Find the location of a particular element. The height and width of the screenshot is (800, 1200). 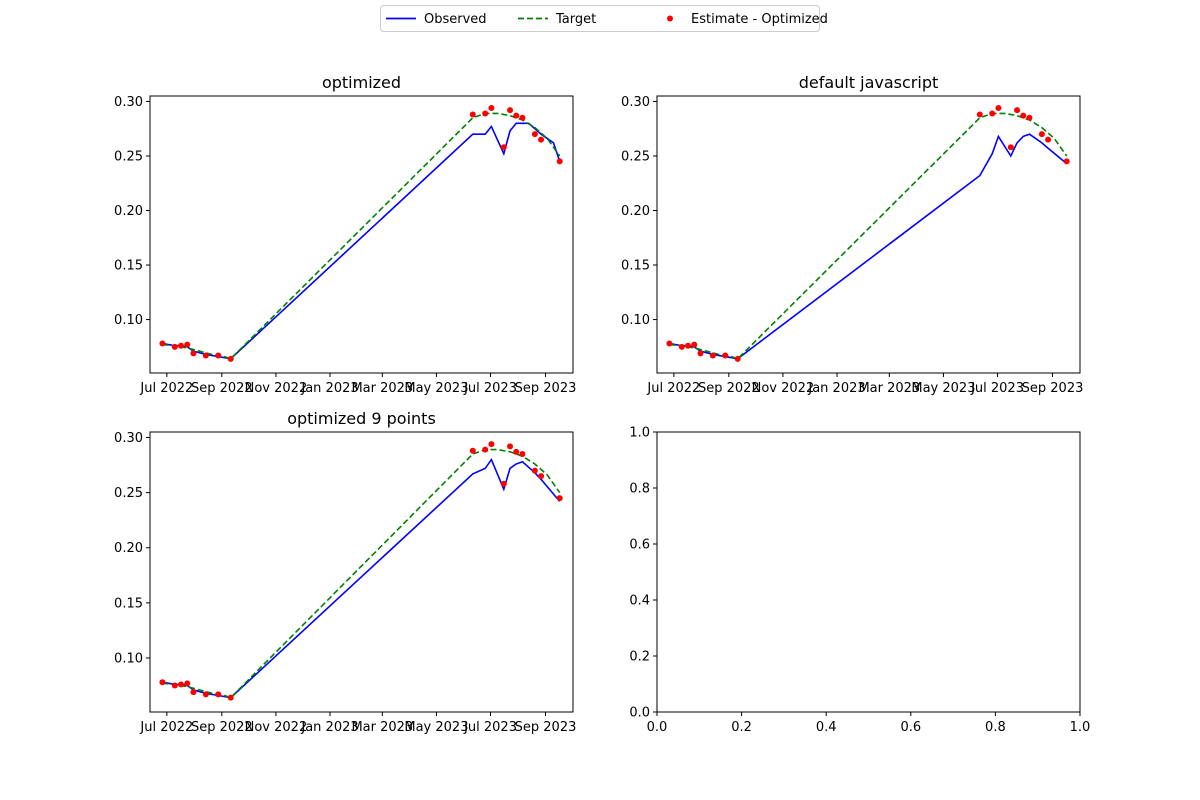

subplot-4: 0.0 0.2 0.4 0.6 0.8 1.0 0.0 0.2 0.4 0.6 0.8 1.0 is located at coordinates (859, 581).